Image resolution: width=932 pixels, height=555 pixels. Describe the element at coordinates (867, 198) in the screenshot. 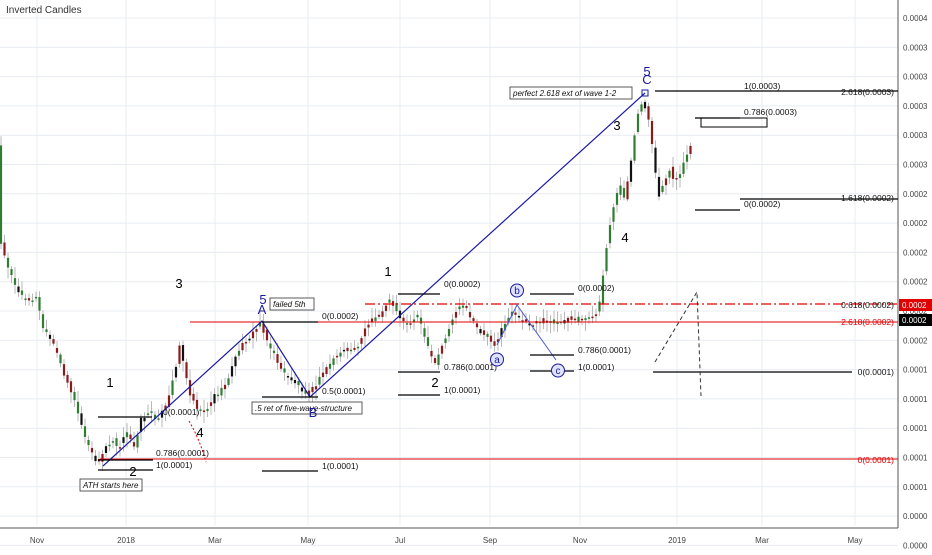

I see `fib-label: 1.618(0.0002)` at that location.